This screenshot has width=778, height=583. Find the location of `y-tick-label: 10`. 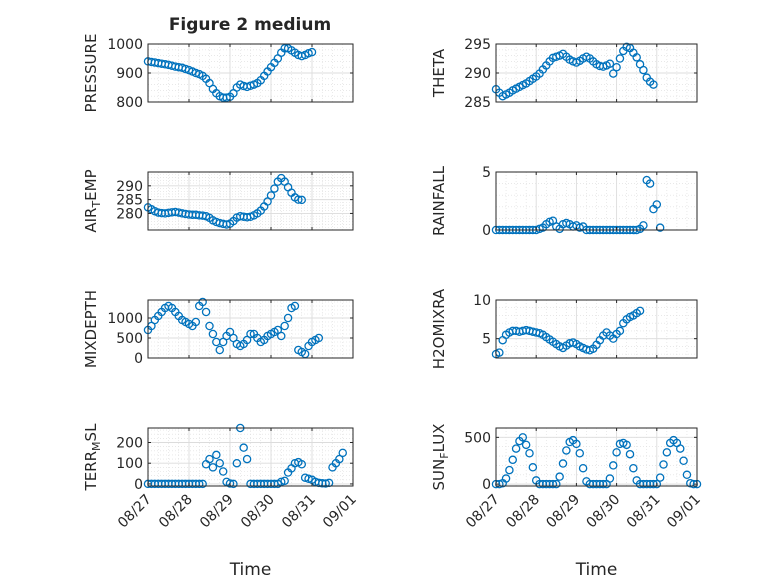

y-tick-label: 10 is located at coordinates (482, 301).